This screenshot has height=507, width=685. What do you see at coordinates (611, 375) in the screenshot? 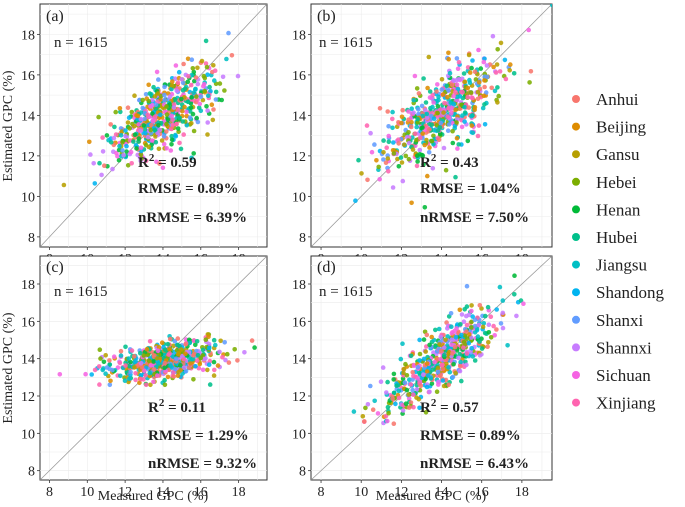
I see `legend-item: Sichuan` at bounding box center [611, 375].